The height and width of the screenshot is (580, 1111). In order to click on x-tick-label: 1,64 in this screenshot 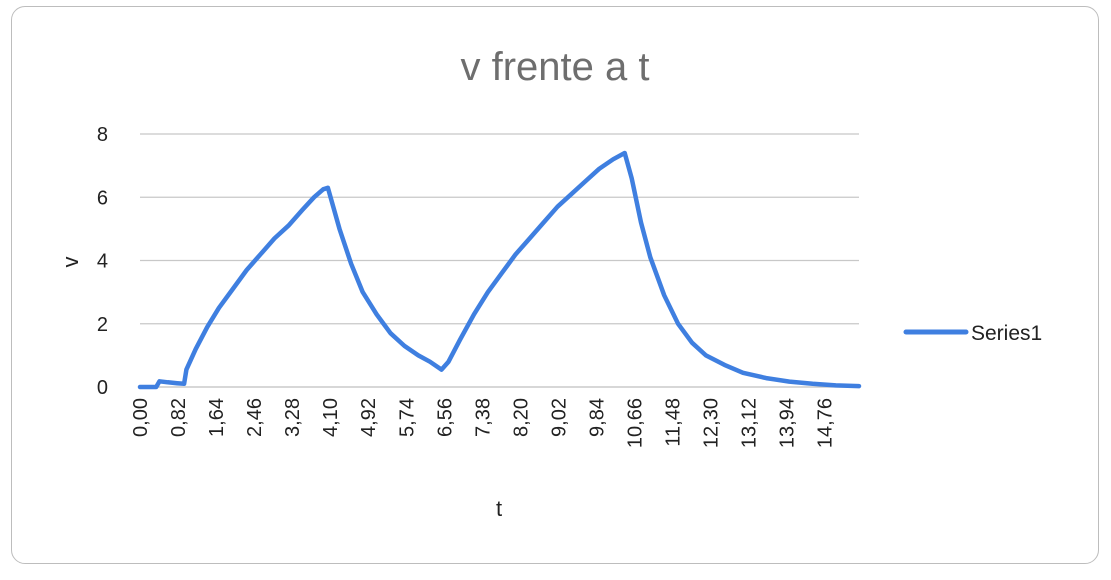, I will do `click(217, 417)`.